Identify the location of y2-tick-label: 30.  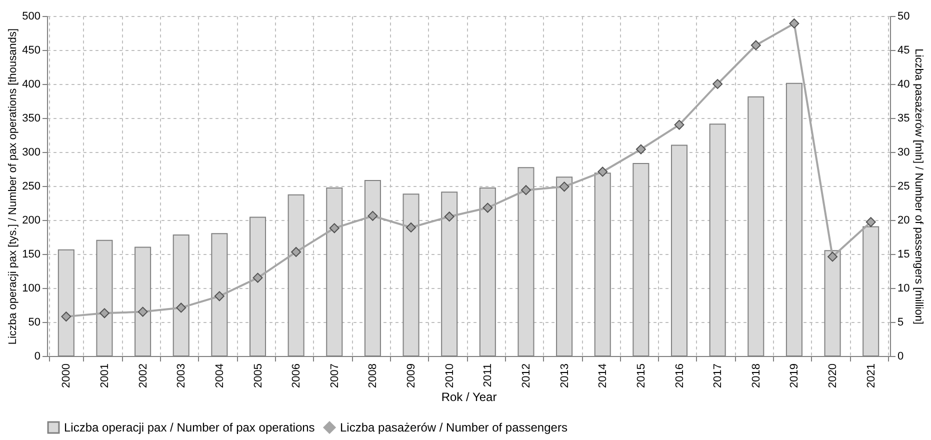
(904, 152).